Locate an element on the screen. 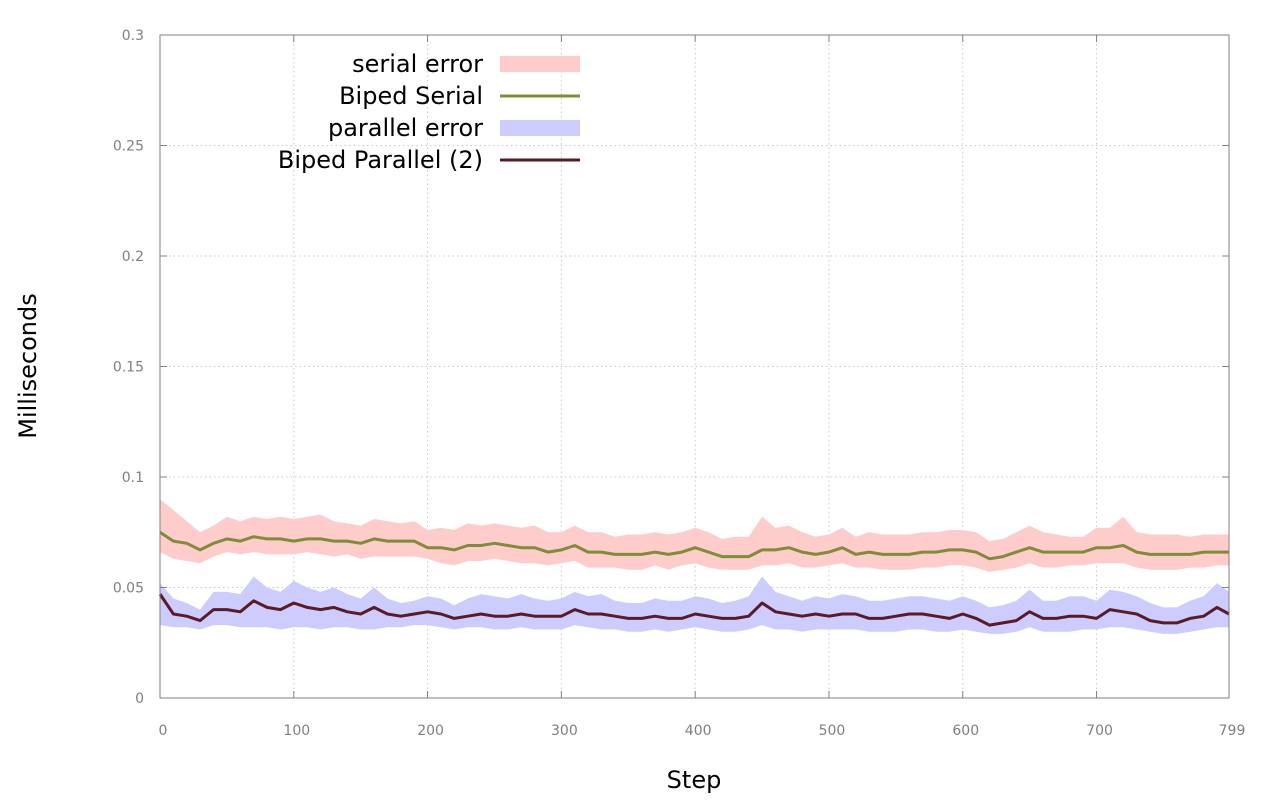 The height and width of the screenshot is (800, 1280). legend-label-serial-error: serial error is located at coordinates (417, 64).